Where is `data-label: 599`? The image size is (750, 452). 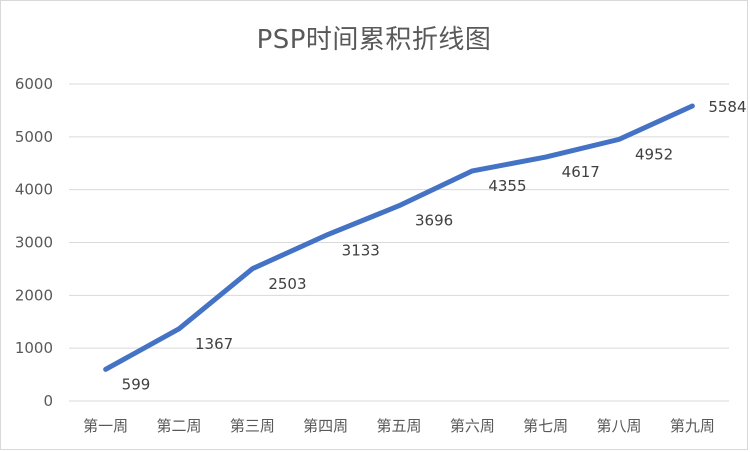
data-label: 599 is located at coordinates (136, 384).